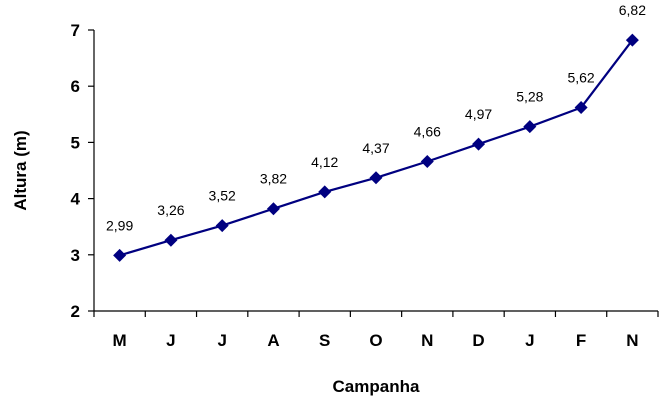 The width and height of the screenshot is (670, 405). What do you see at coordinates (478, 114) in the screenshot?
I see `data-label: 4,97` at bounding box center [478, 114].